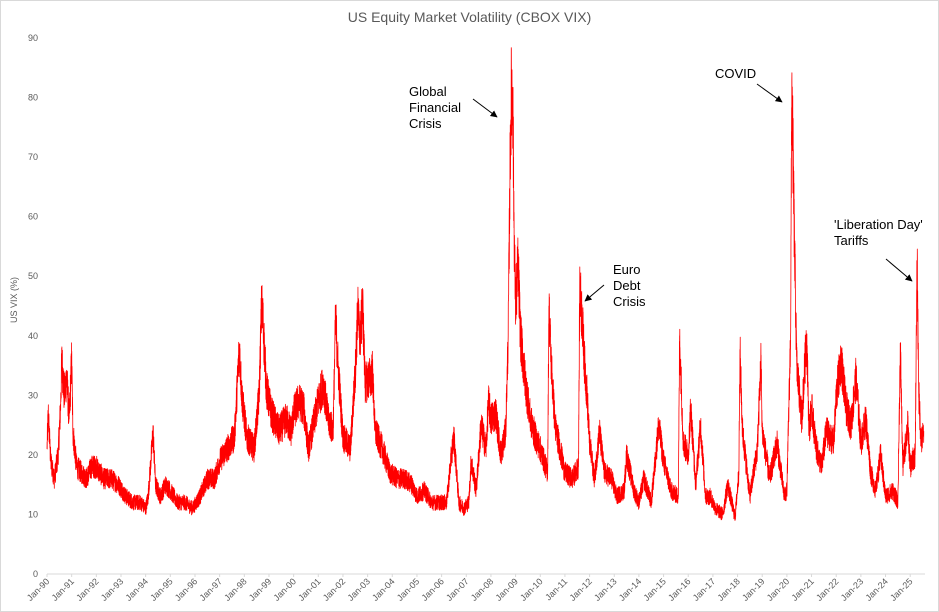 Image resolution: width=939 pixels, height=612 pixels. I want to click on x-tick-label: Jan-18, so click(728, 589).